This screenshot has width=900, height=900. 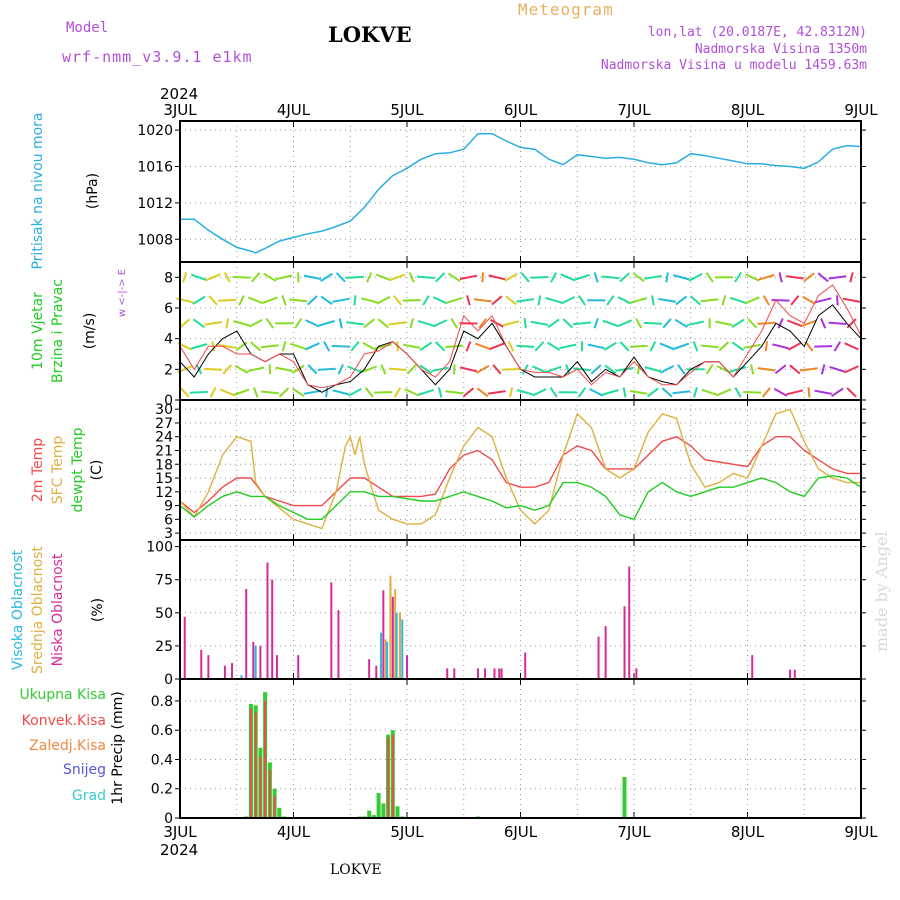 What do you see at coordinates (168, 534) in the screenshot?
I see `temperature-ytick-label: 3` at bounding box center [168, 534].